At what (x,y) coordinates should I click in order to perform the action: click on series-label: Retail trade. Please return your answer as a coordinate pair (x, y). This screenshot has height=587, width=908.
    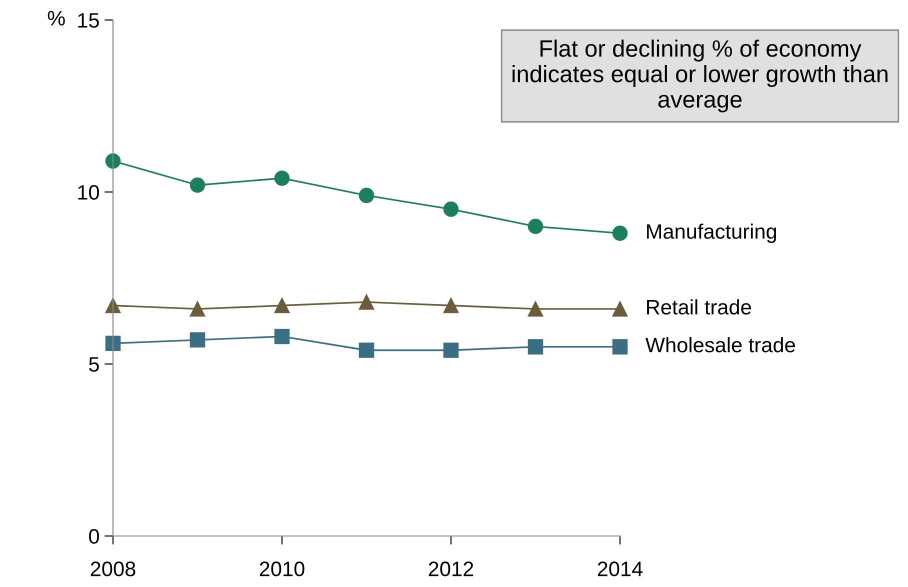
    Looking at the image, I should click on (699, 307).